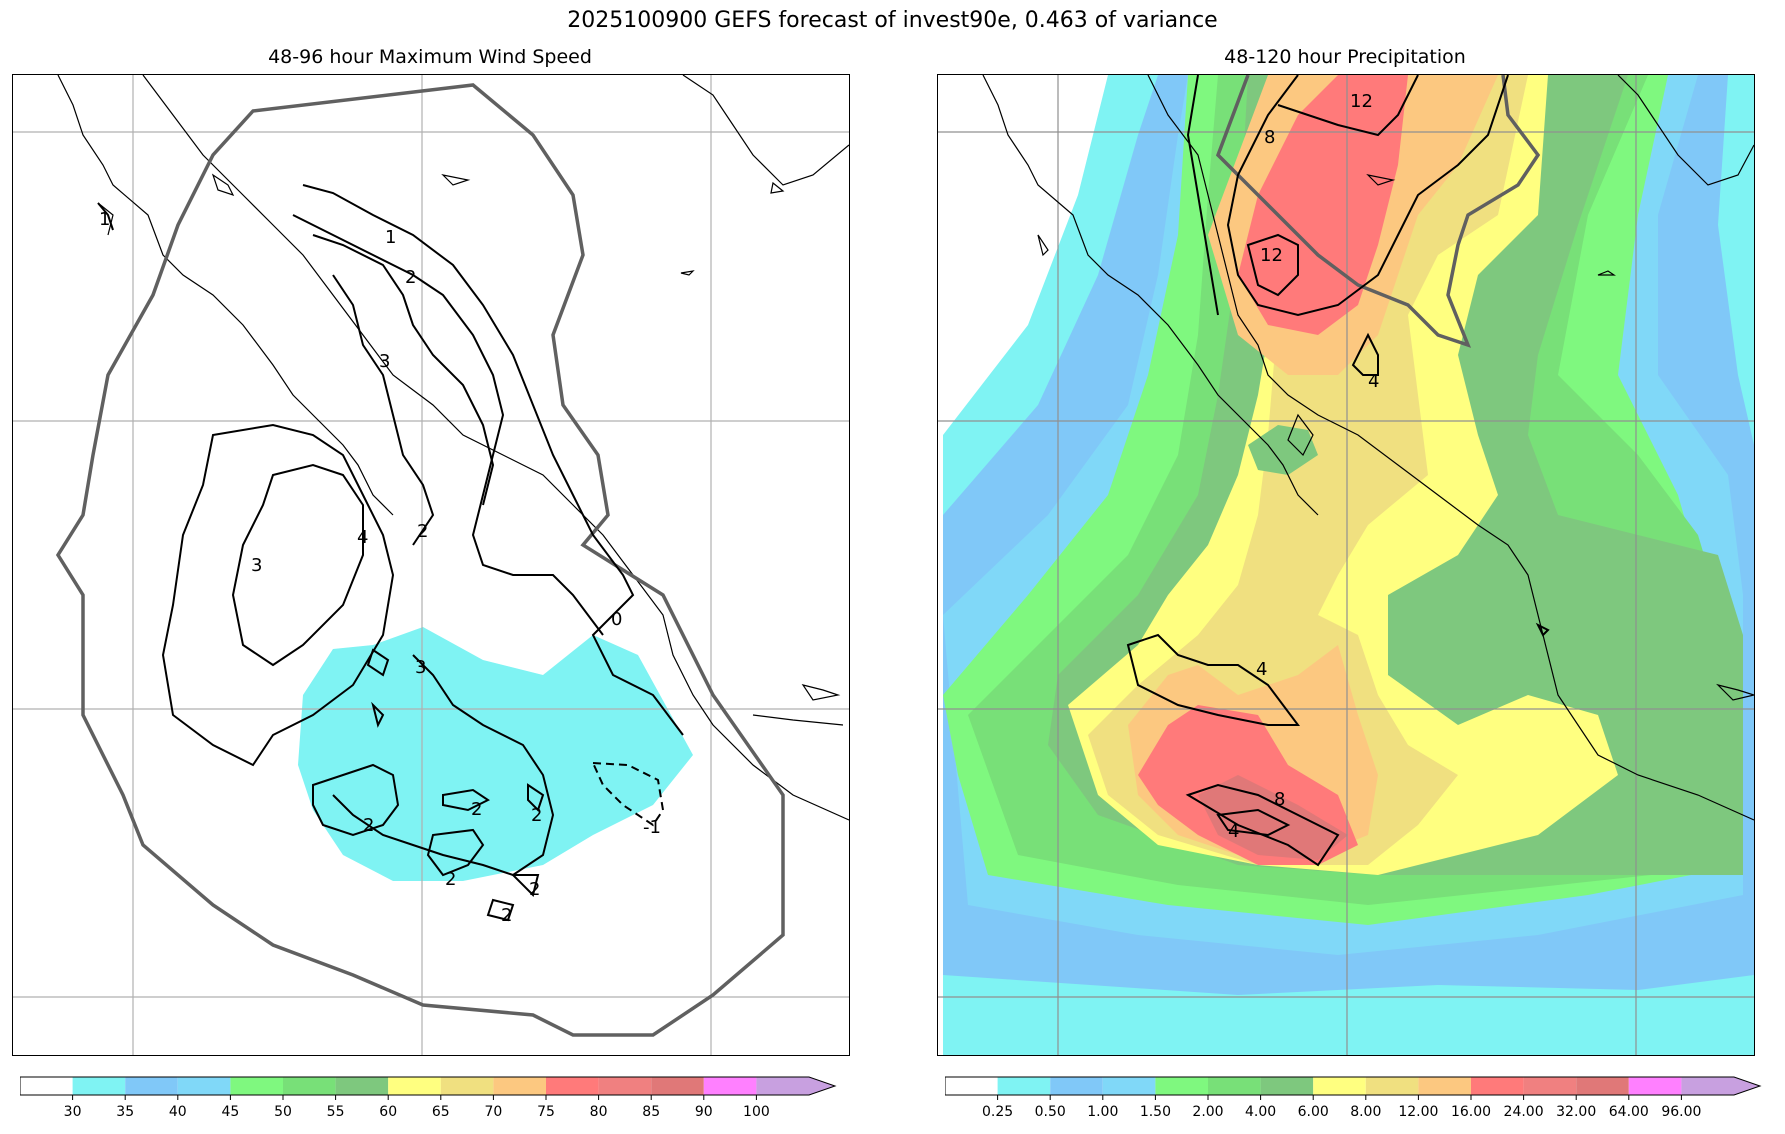 This screenshot has height=1134, width=1785. What do you see at coordinates (546, 1112) in the screenshot?
I see `colorbar-tick-label: 75` at bounding box center [546, 1112].